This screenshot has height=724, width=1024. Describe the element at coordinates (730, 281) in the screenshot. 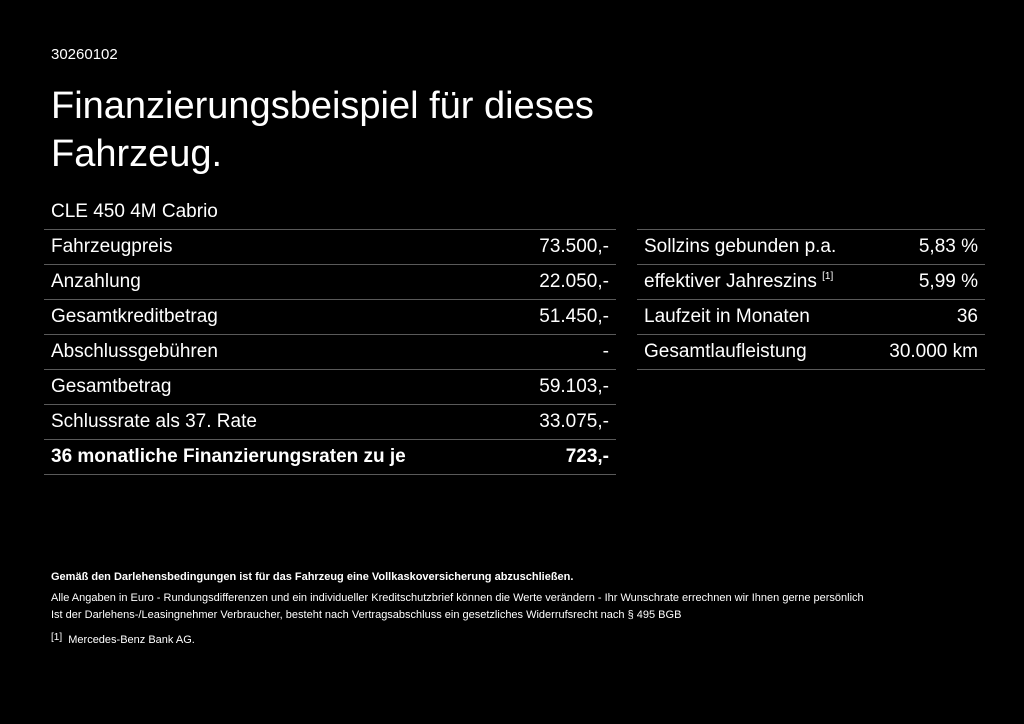

I see `row-label-text: effektiver Jahreszins` at that location.